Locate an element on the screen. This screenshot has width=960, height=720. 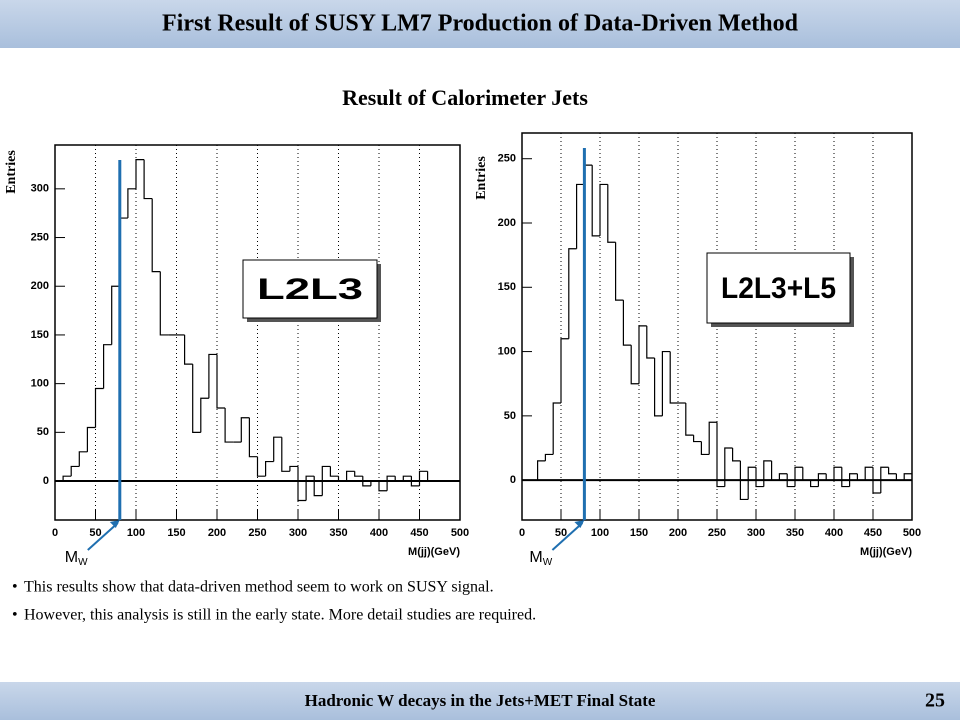
x-tick-label: 350 is located at coordinates (338, 533).